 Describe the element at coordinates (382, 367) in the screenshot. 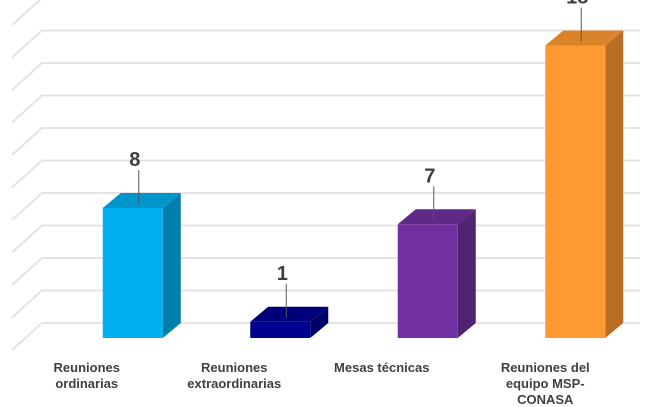

I see `x-tick-label: Mesas técnicas` at that location.